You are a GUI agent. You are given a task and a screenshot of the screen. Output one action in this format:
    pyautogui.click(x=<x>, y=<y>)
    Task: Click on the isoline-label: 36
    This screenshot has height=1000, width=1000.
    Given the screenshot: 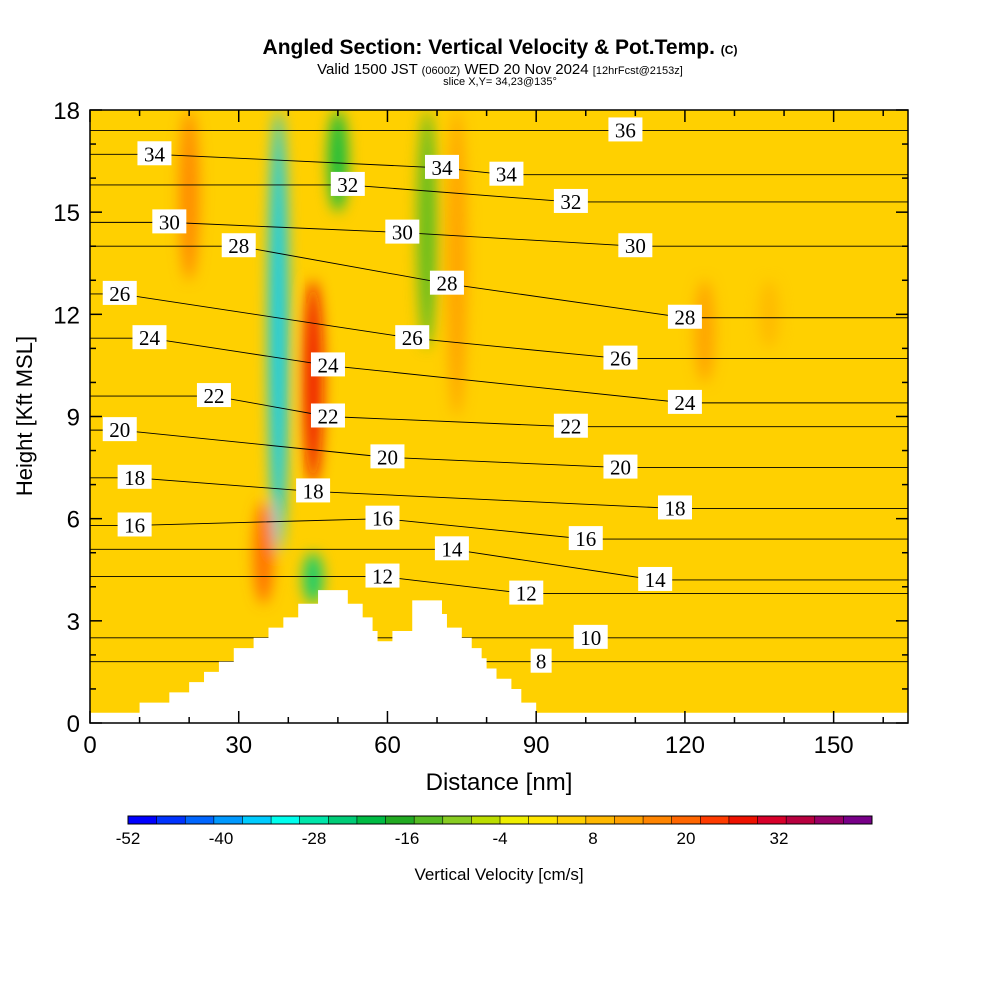 What is the action you would take?
    pyautogui.click(x=625, y=129)
    